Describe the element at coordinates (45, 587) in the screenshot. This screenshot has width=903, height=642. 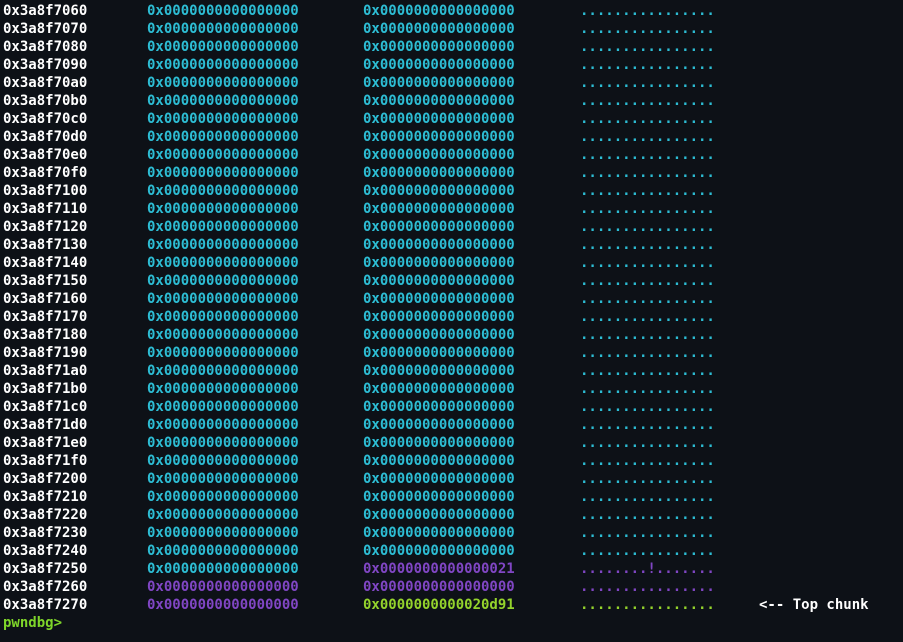
I see `memory-address: 0x3a8f7260` at that location.